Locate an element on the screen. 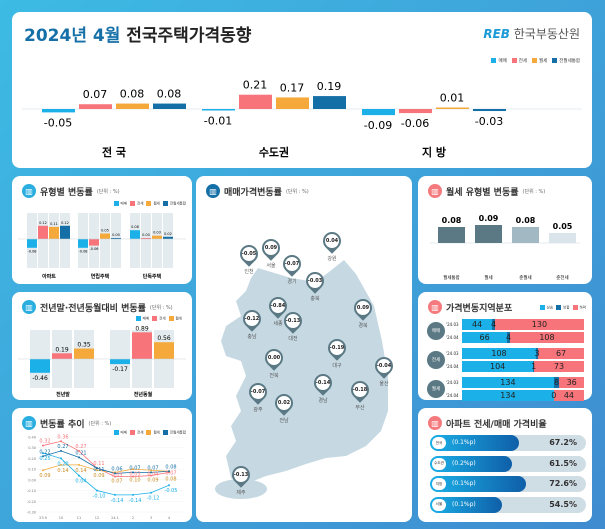 The height and width of the screenshot is (529, 605). data-label: -0.46 is located at coordinates (40, 378).